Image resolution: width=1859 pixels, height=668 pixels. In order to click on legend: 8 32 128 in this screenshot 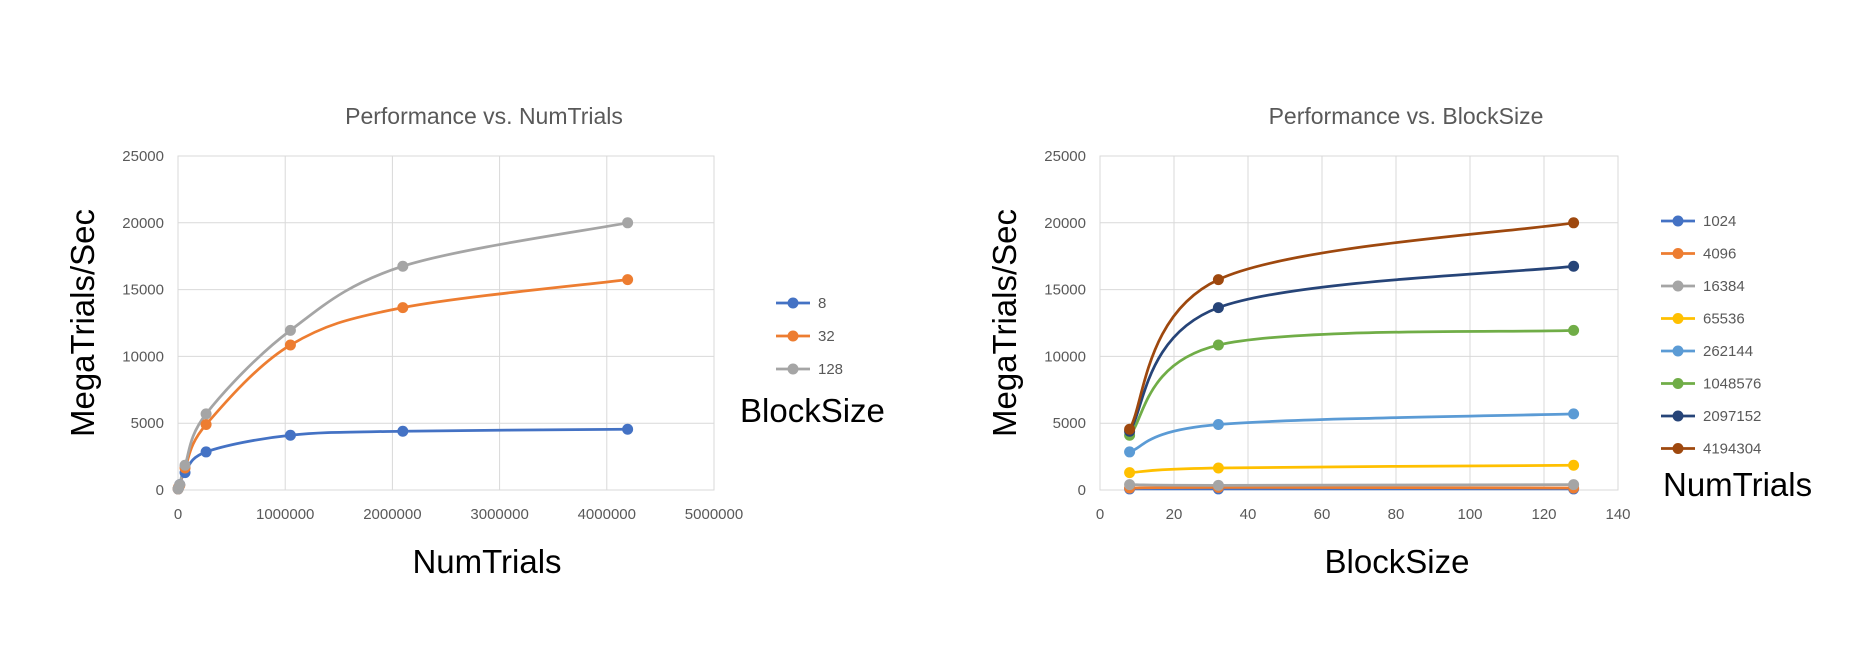, I will do `click(809, 336)`.